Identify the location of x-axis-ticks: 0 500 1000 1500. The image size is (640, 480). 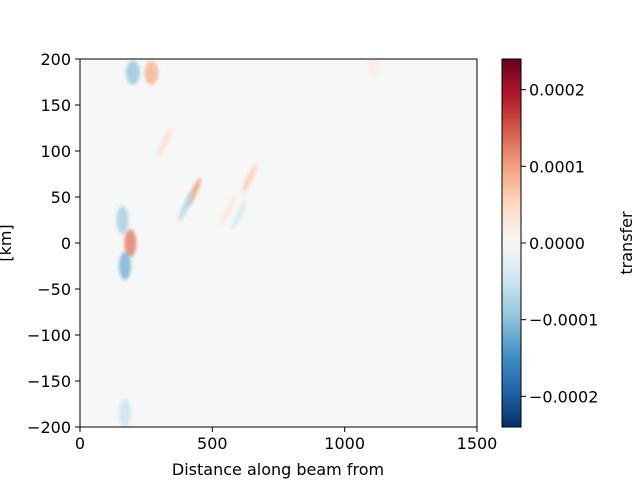
(286, 440).